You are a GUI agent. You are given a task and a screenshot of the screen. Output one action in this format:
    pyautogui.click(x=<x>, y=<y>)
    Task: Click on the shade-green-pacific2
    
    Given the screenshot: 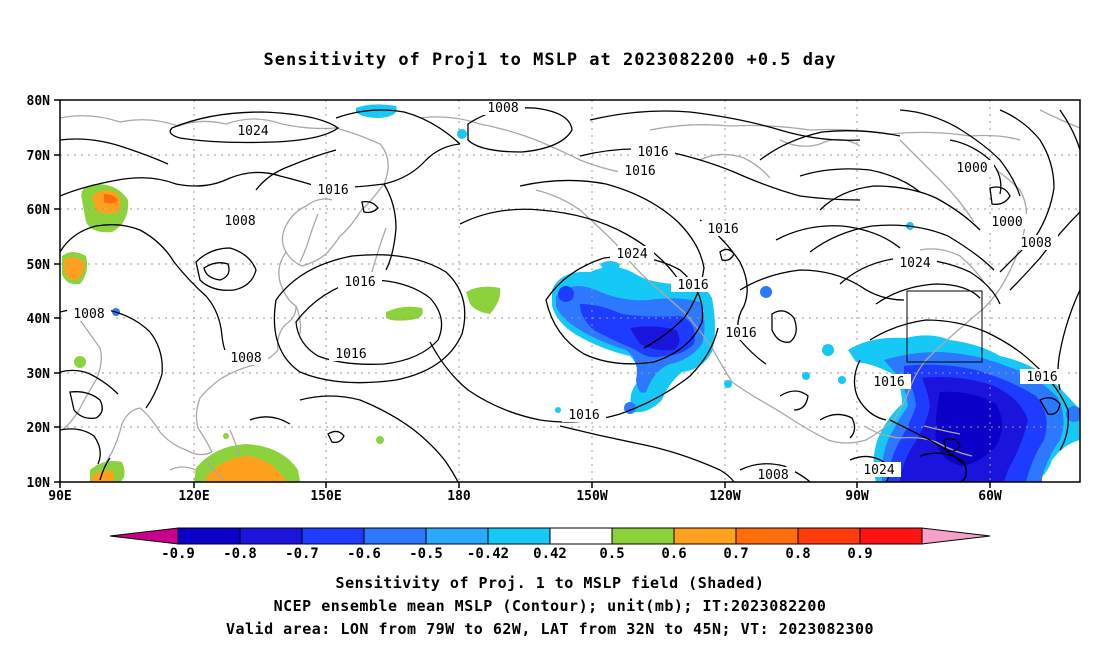 What is the action you would take?
    pyautogui.click(x=483, y=300)
    